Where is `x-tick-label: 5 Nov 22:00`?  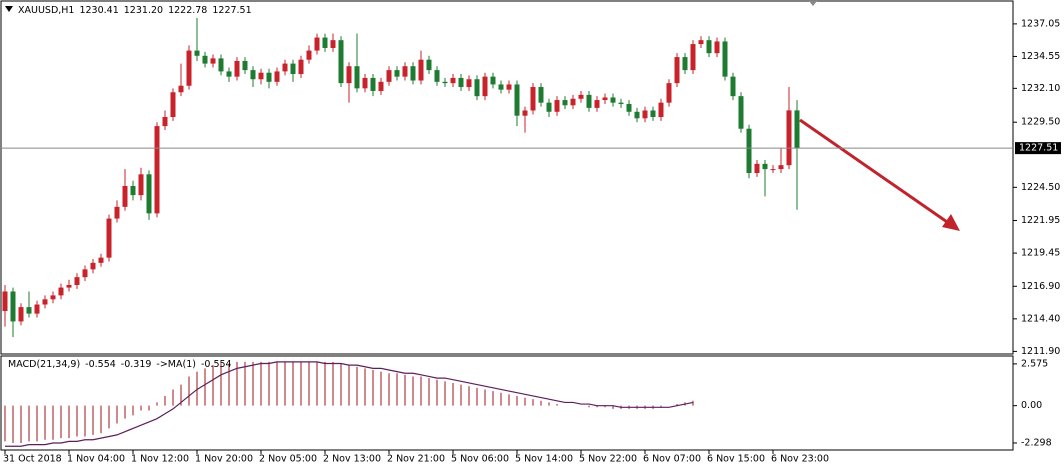
x-tick-label: 5 Nov 22:00 is located at coordinates (608, 459).